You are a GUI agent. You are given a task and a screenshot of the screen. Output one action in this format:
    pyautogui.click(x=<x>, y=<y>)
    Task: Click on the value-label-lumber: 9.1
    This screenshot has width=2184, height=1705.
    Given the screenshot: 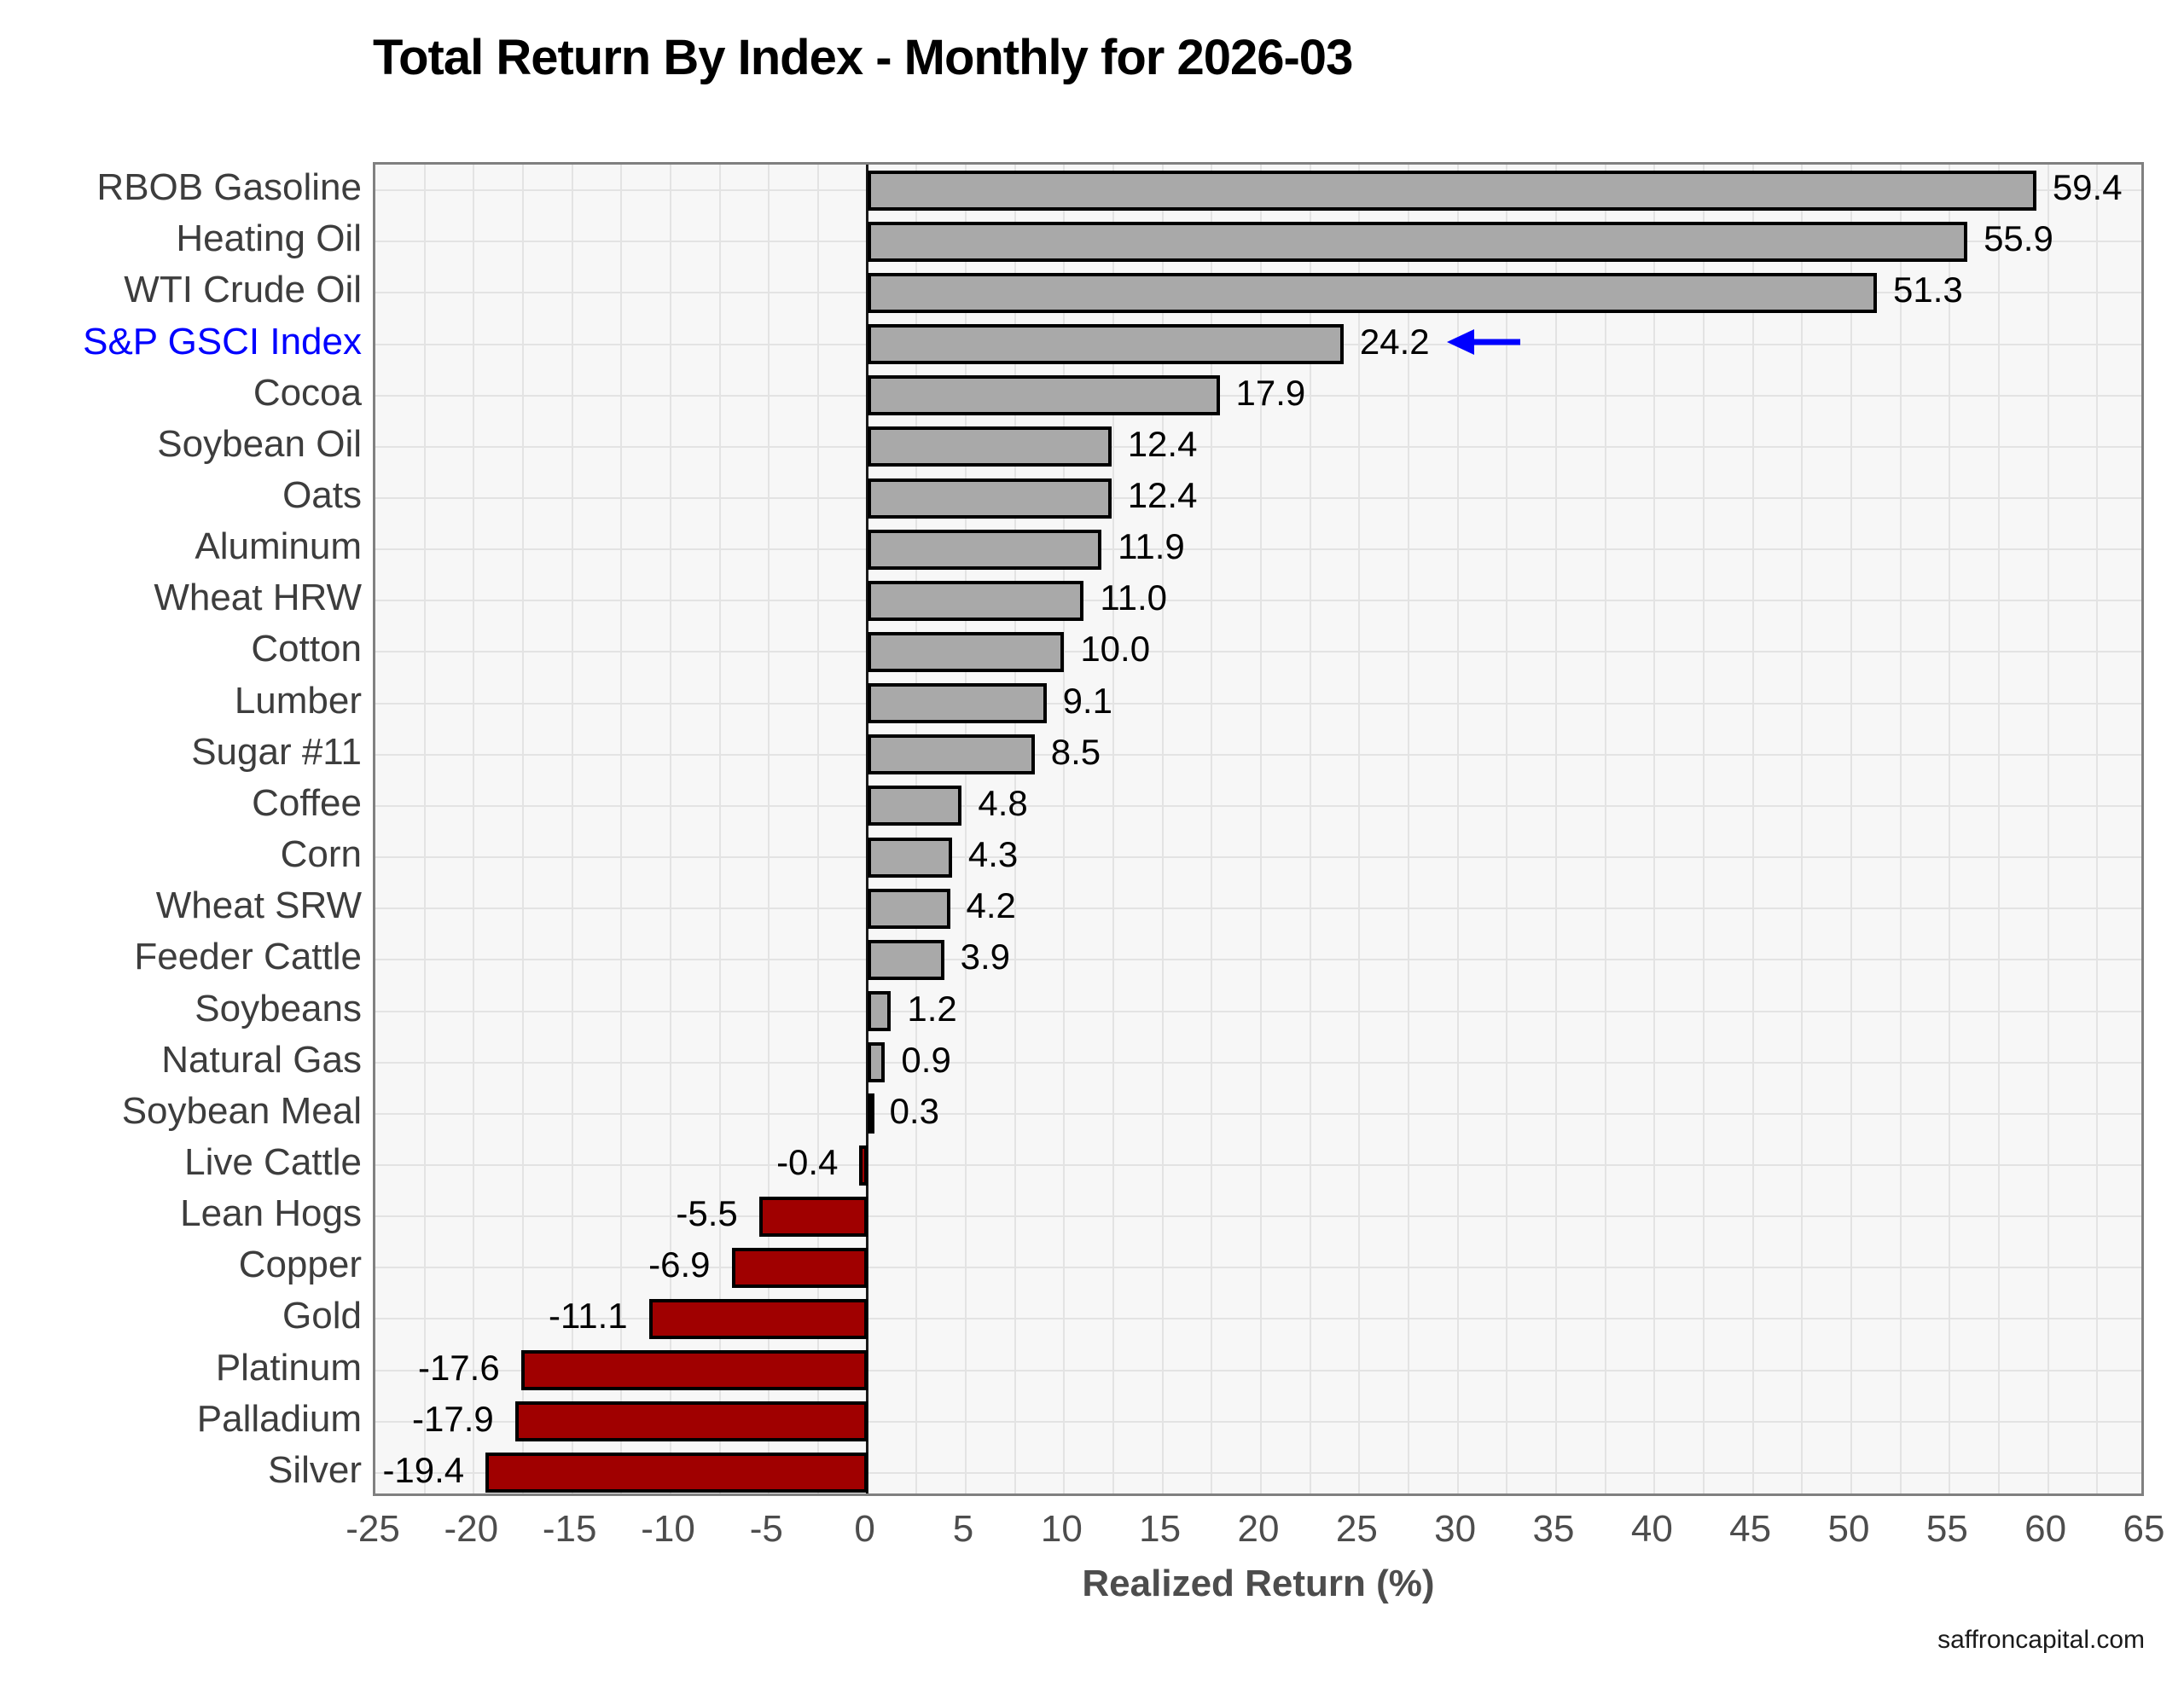 What is the action you would take?
    pyautogui.click(x=1088, y=701)
    